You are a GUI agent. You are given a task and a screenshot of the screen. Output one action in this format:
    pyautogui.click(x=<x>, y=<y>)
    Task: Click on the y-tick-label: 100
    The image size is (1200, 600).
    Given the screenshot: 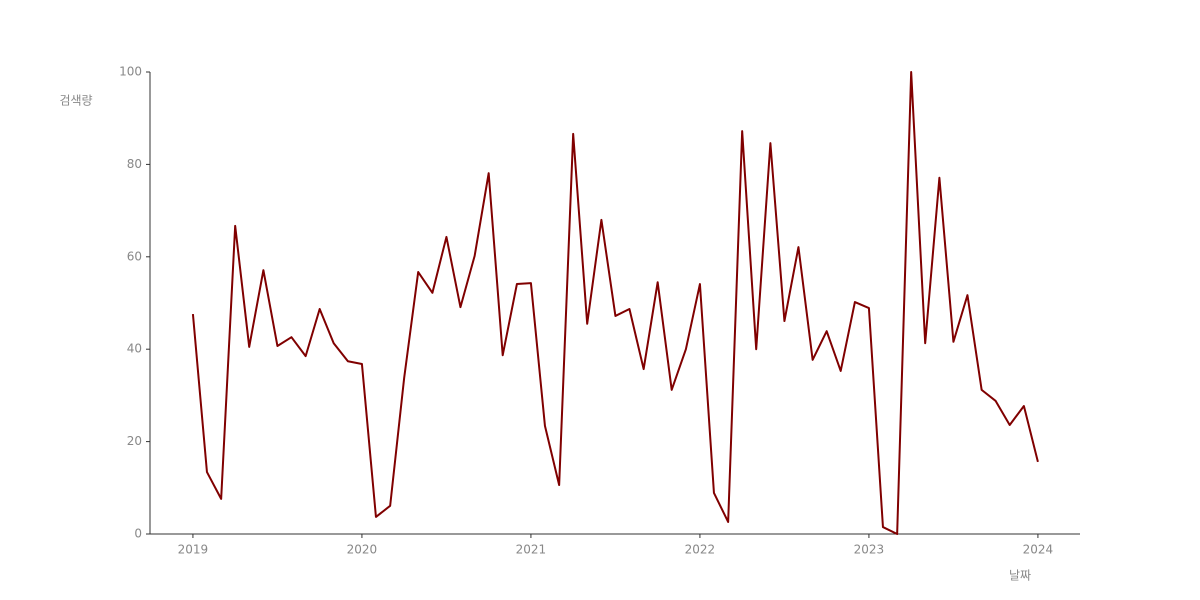 What is the action you would take?
    pyautogui.click(x=130, y=72)
    